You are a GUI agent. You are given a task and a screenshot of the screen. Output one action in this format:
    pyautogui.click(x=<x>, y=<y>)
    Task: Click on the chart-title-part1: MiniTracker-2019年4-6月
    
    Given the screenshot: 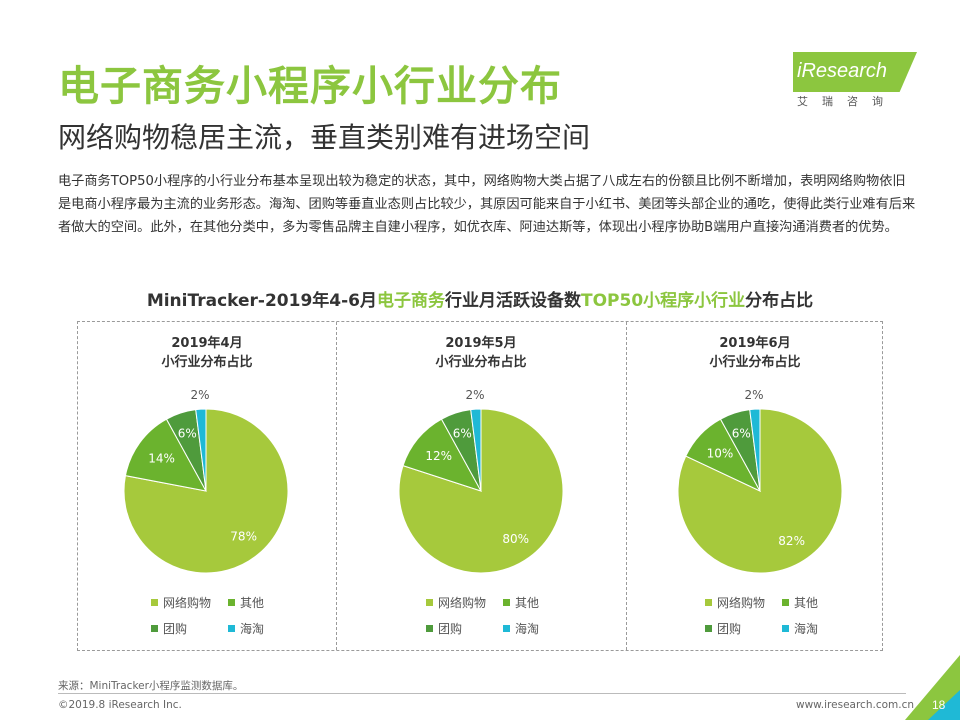 What is the action you would take?
    pyautogui.click(x=261, y=301)
    